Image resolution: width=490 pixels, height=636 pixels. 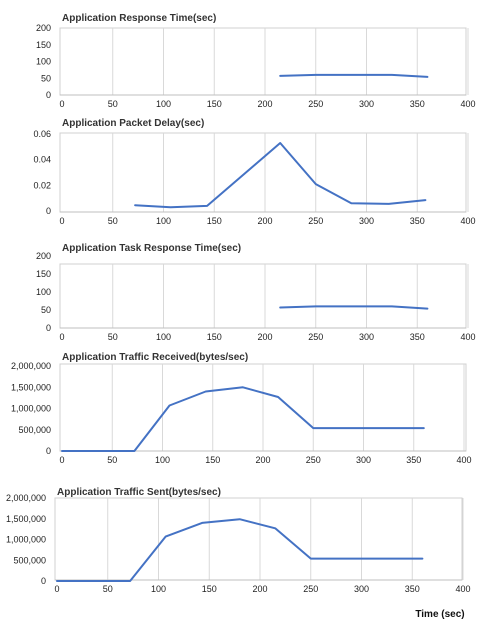 I want to click on chart-4-x-tick-label: 100, so click(x=158, y=589).